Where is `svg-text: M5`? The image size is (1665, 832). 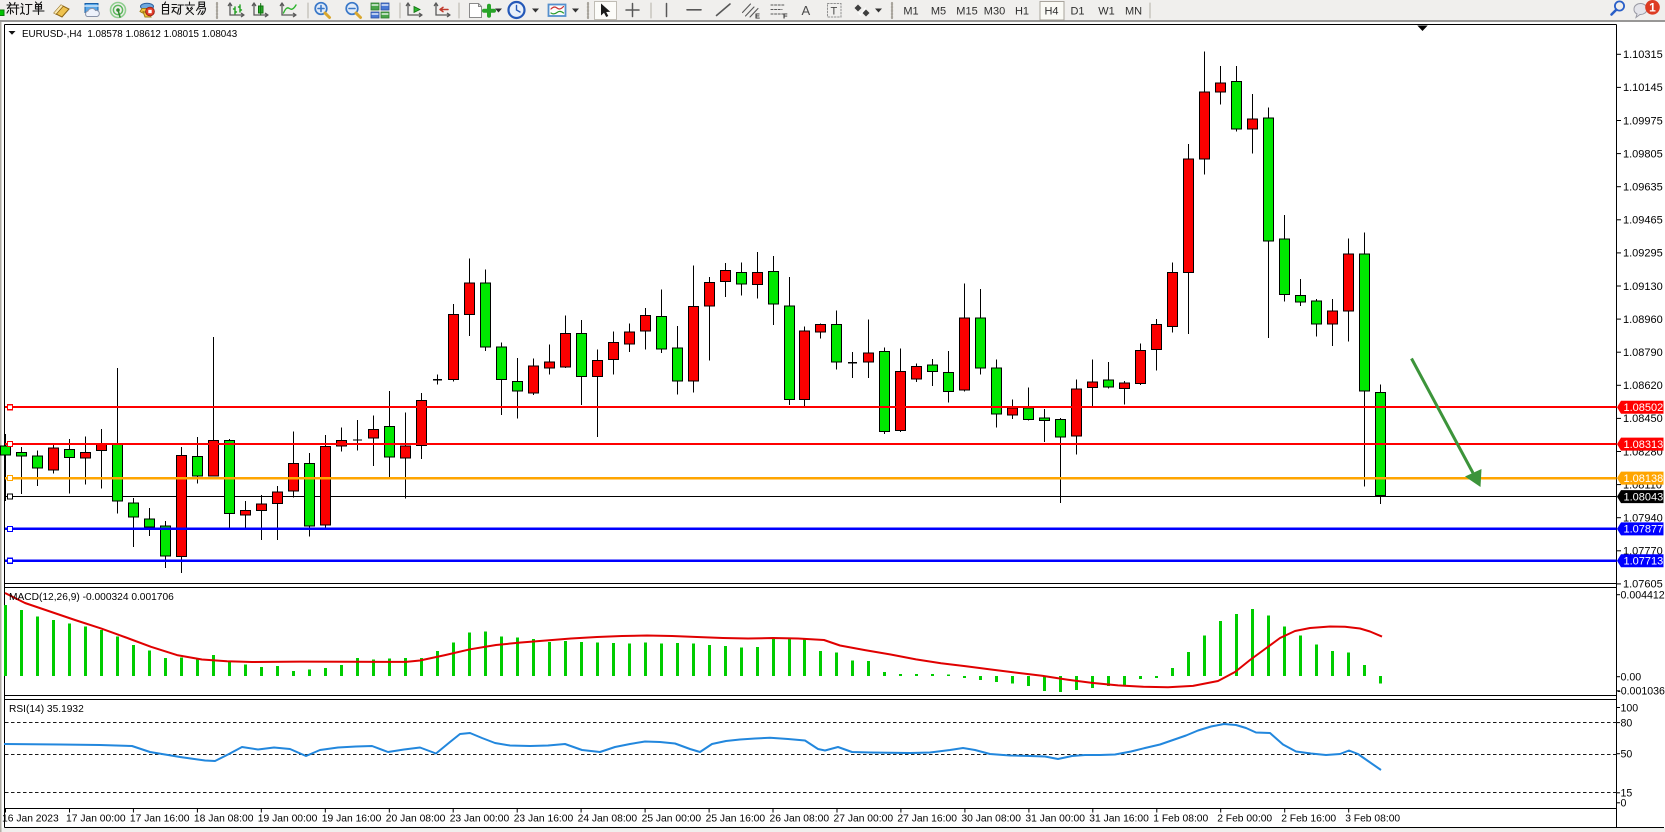
svg-text: M5 is located at coordinates (938, 12).